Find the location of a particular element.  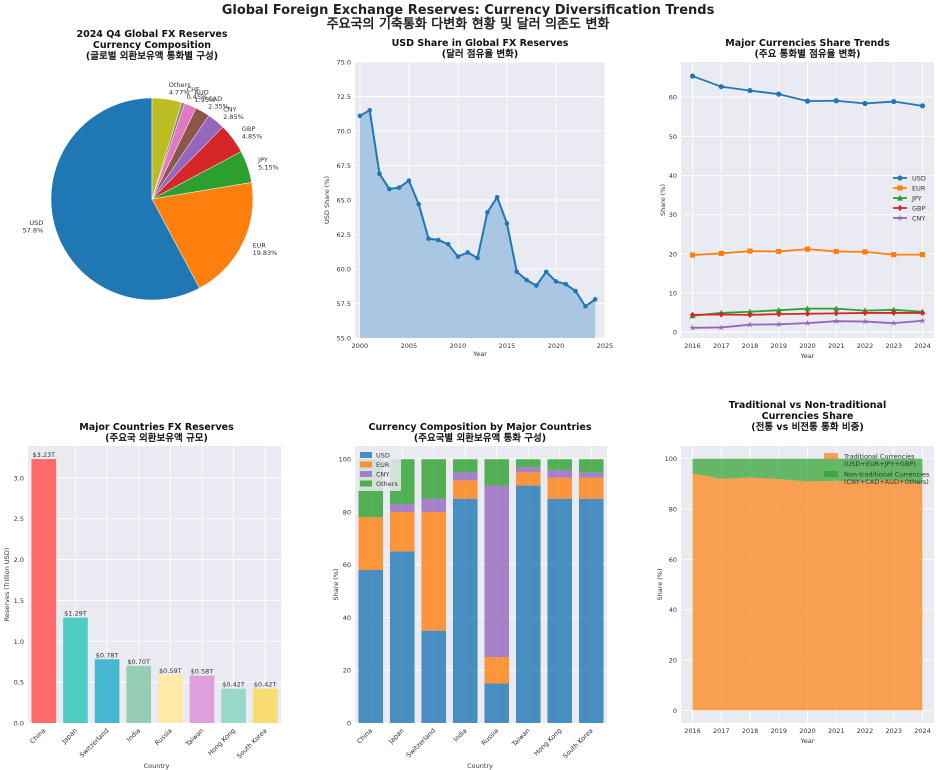

traditional-y-tick-label: 0 is located at coordinates (675, 711).